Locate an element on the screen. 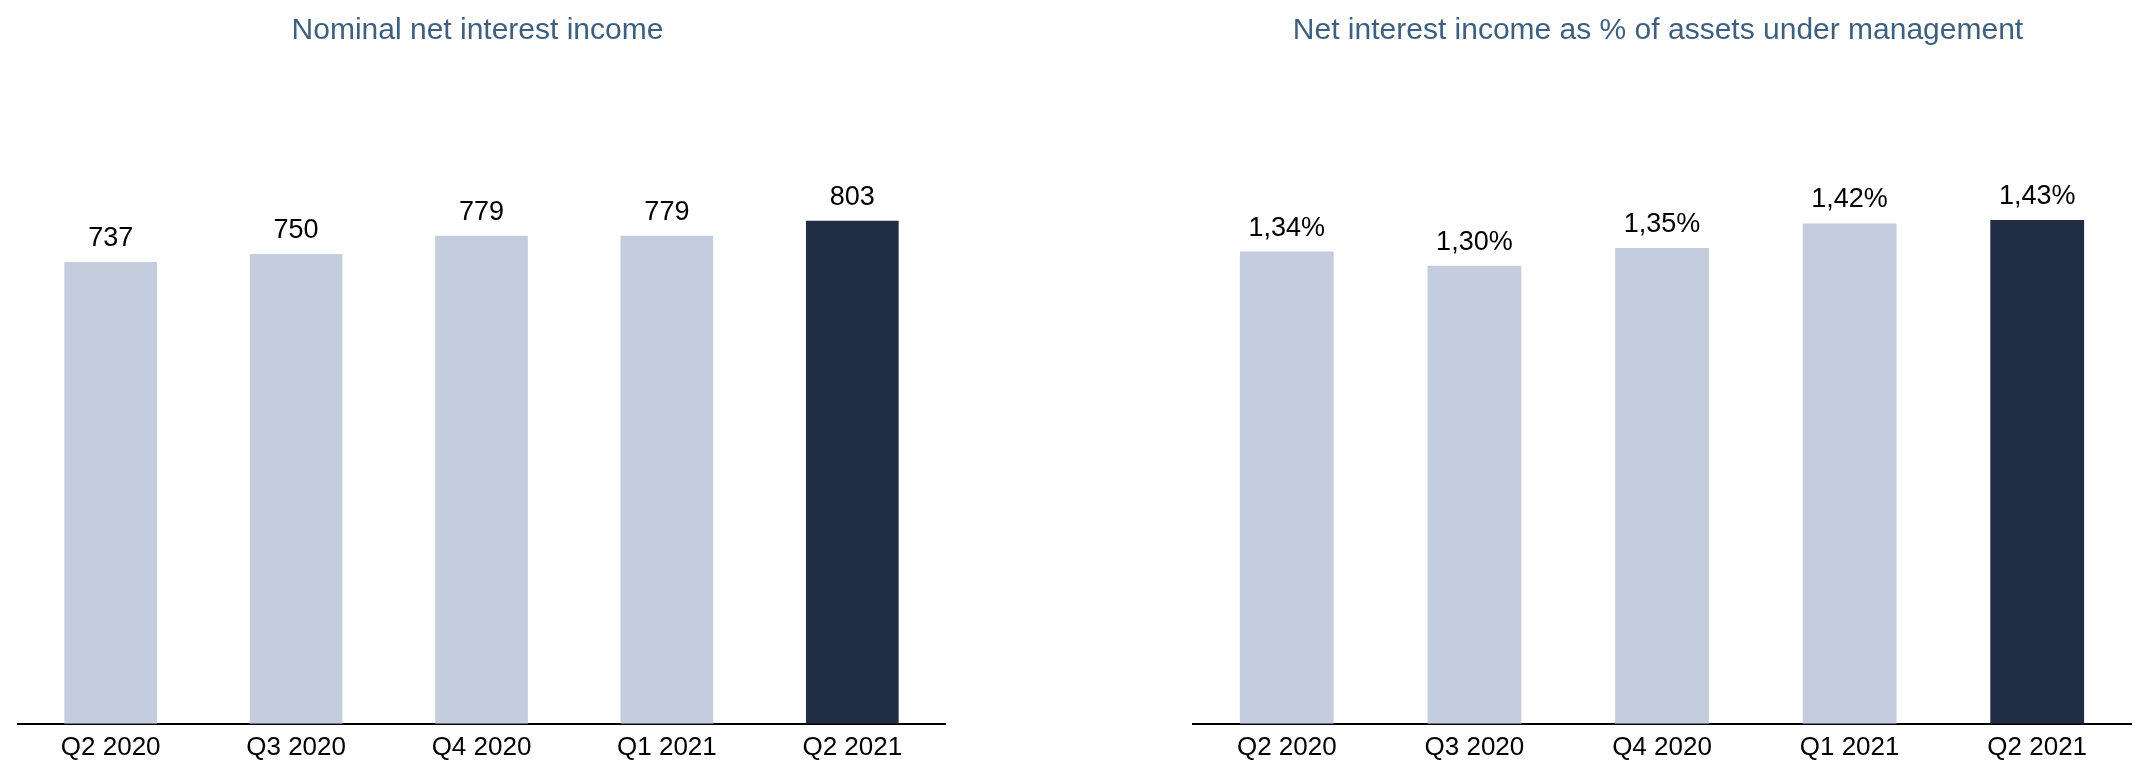 The height and width of the screenshot is (771, 2141). chart-title: Net interest income as % of assets under management is located at coordinates (1658, 29).